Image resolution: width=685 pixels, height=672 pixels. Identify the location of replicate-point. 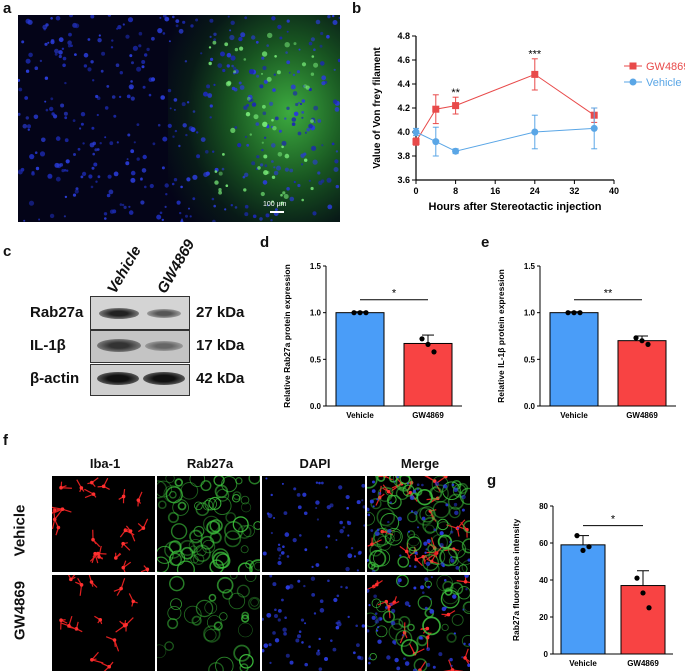
(434, 352).